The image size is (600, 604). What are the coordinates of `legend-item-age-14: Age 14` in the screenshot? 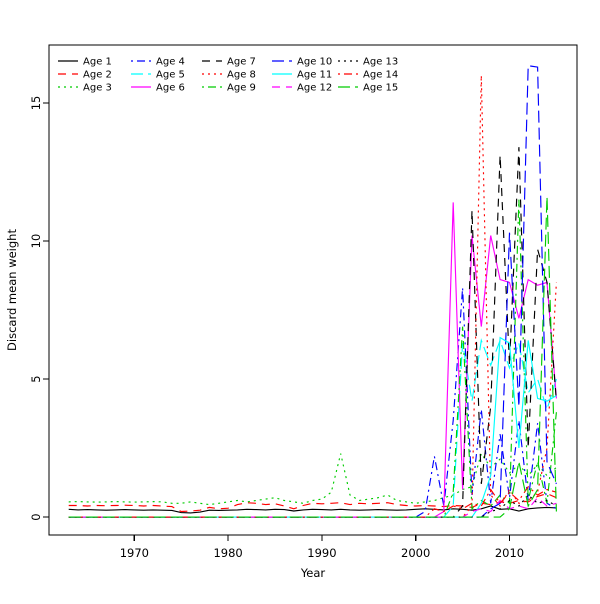 It's located at (368, 75).